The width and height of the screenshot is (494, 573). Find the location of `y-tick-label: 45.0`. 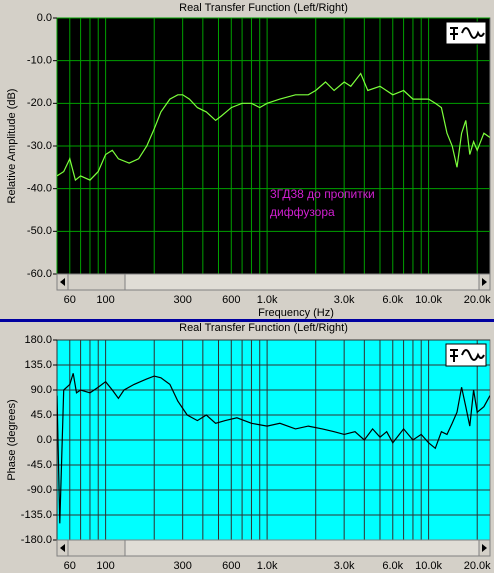

y-tick-label: 45.0 is located at coordinates (41, 415).